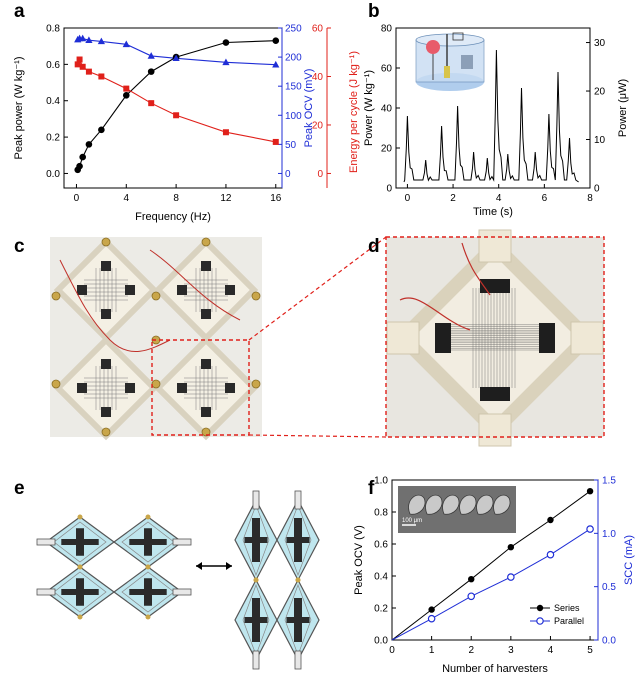 The width and height of the screenshot is (641, 683). I want to click on chart-f-left-tick-label: 0.6, so click(381, 545).